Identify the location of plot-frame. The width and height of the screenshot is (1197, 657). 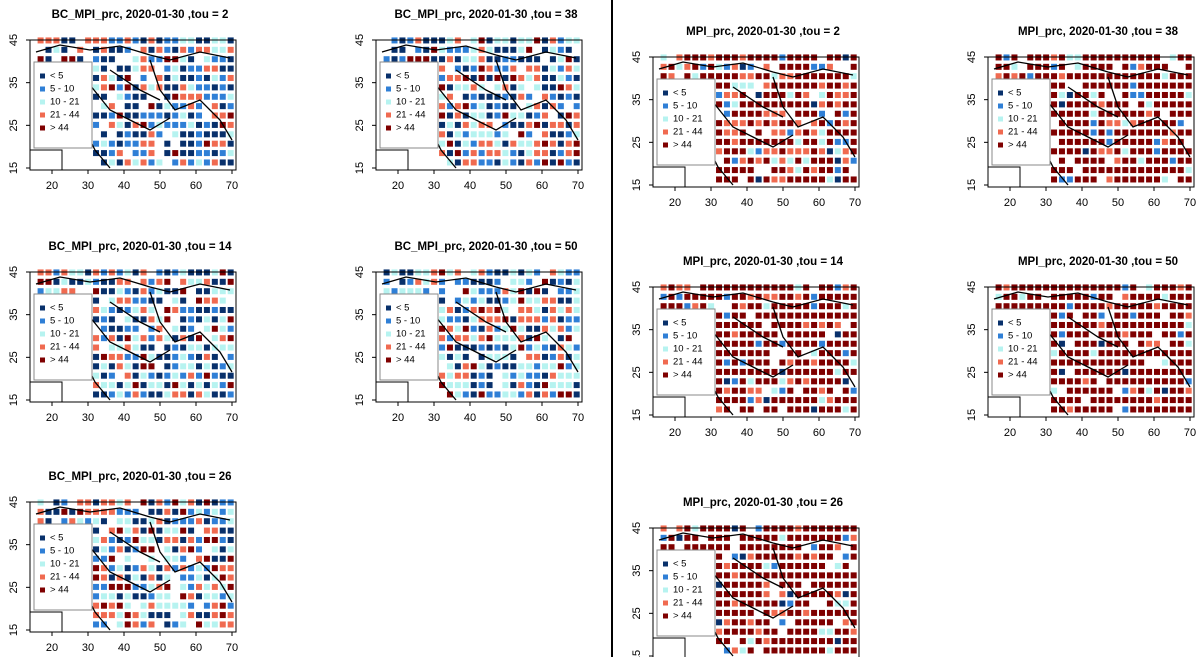
(756, 592).